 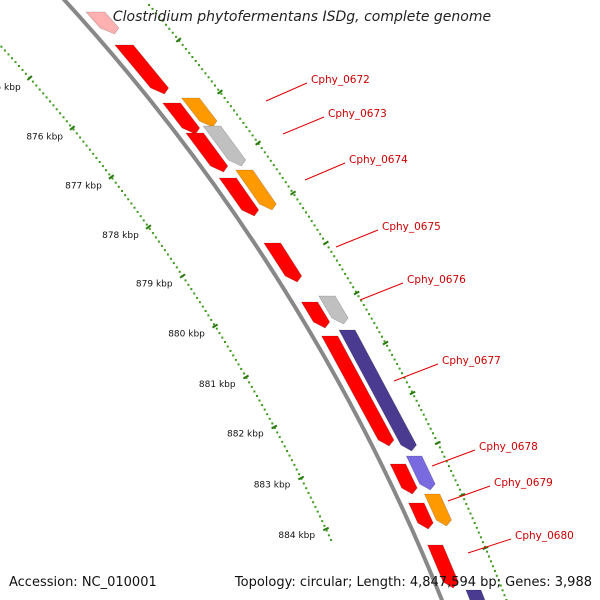 I want to click on scale-label: 876 kbp, so click(x=44, y=138).